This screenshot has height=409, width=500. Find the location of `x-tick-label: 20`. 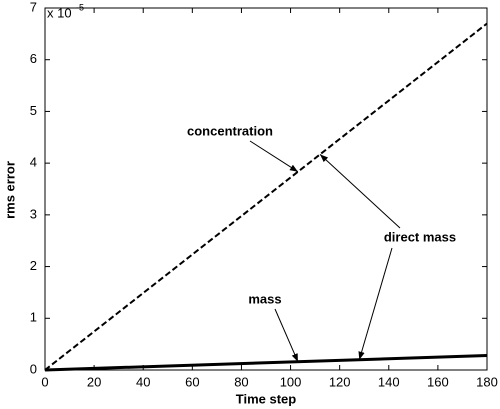

x-tick-label: 20 is located at coordinates (94, 381).